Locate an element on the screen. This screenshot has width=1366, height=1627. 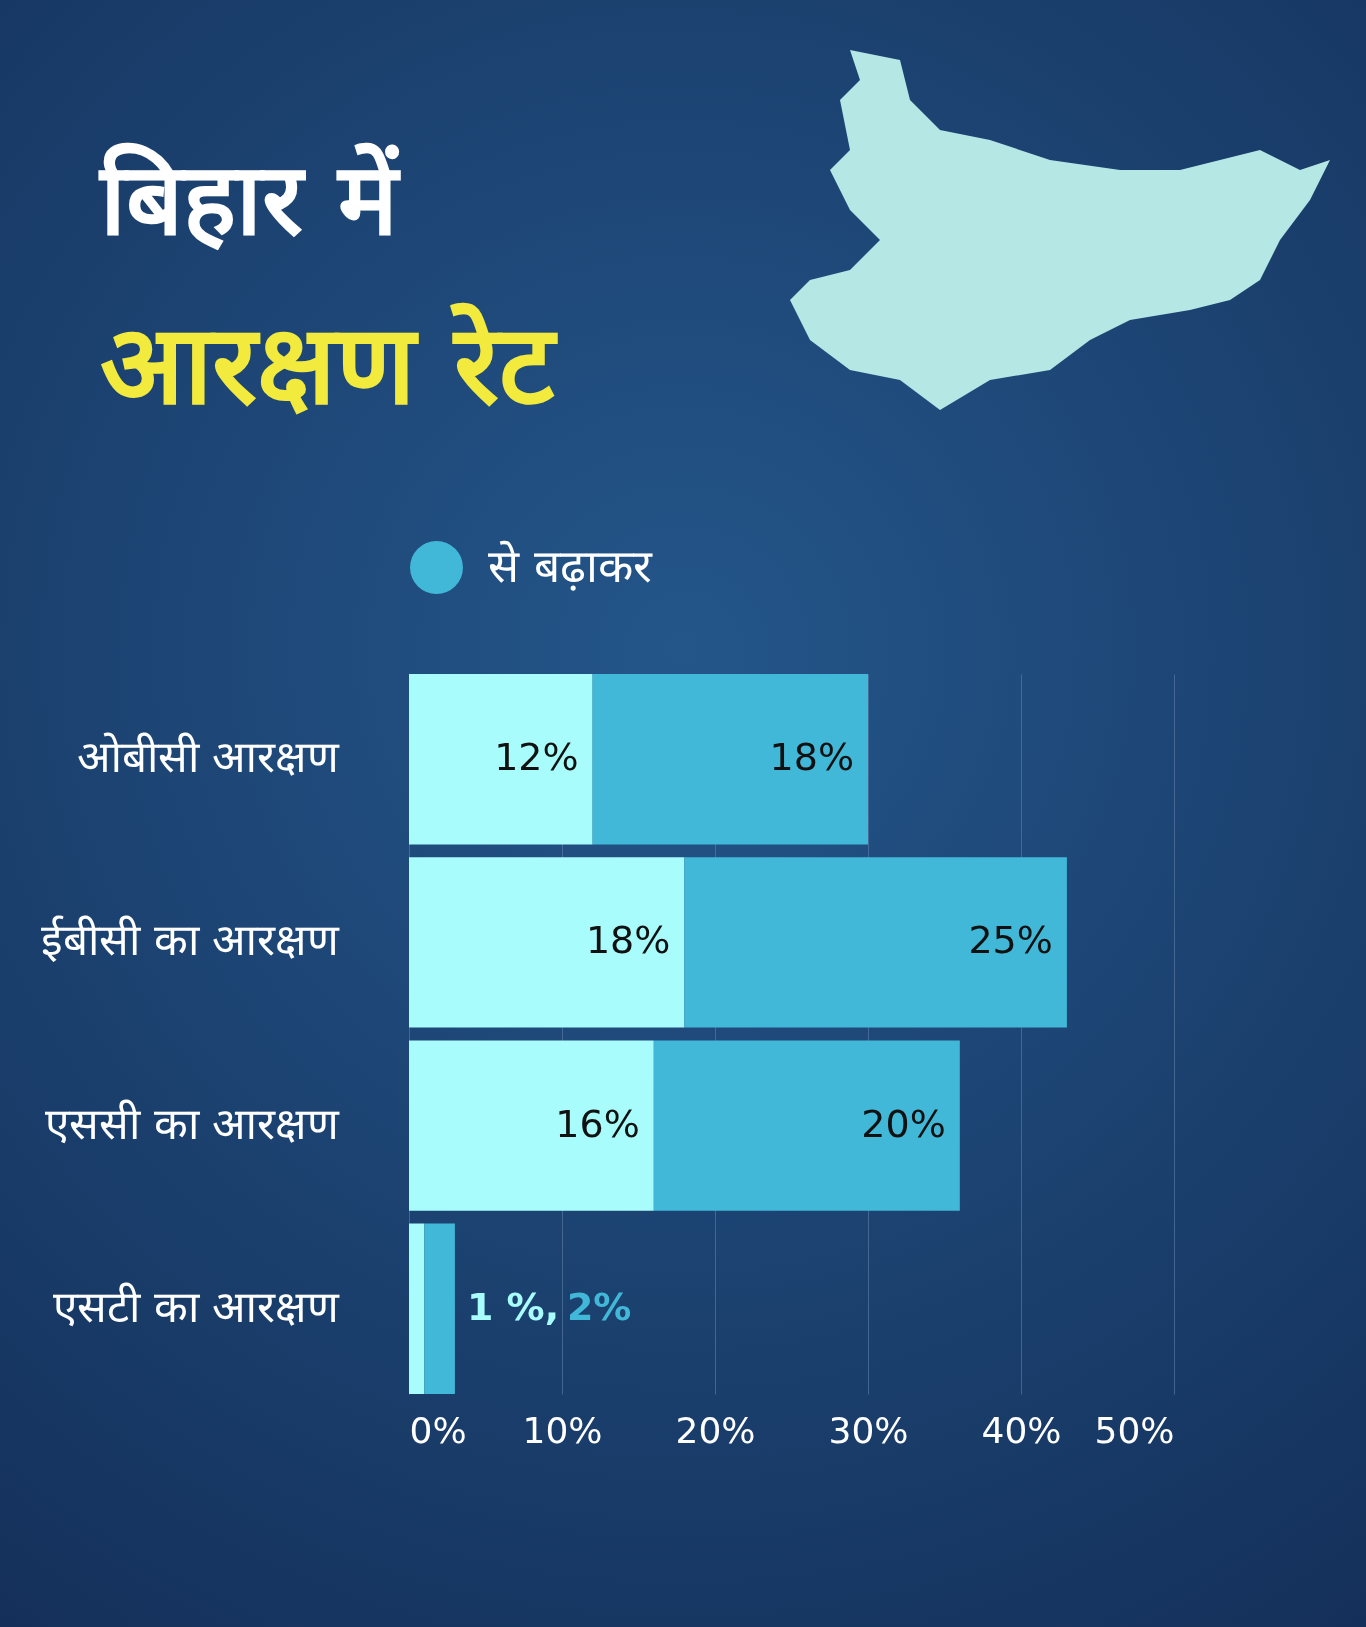
y-tick-label: एसटी का आरक्षण is located at coordinates (196, 1306).